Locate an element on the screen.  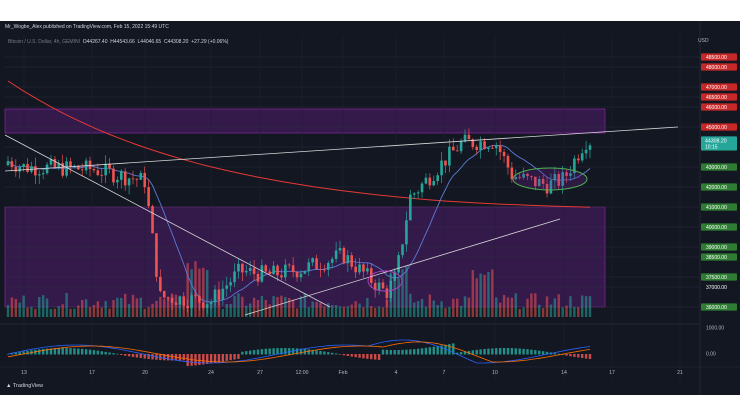
time-tick-label: Feb is located at coordinates (343, 373).